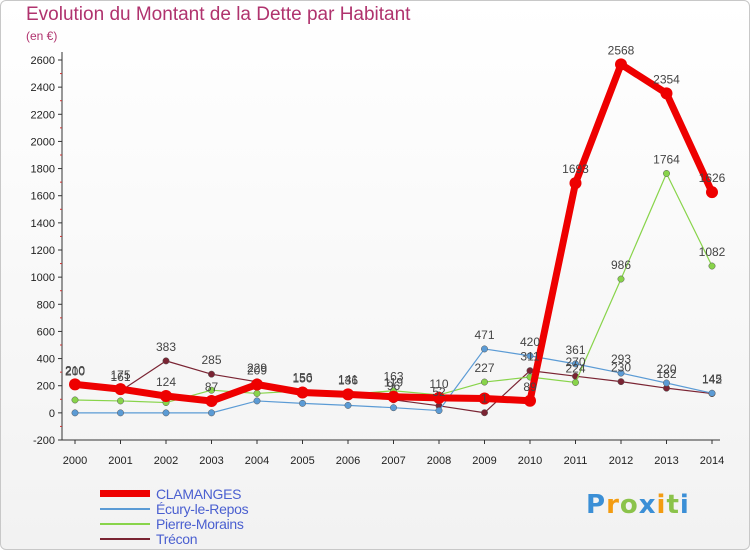  I want to click on chart-subtitle: (en €), so click(42, 36).